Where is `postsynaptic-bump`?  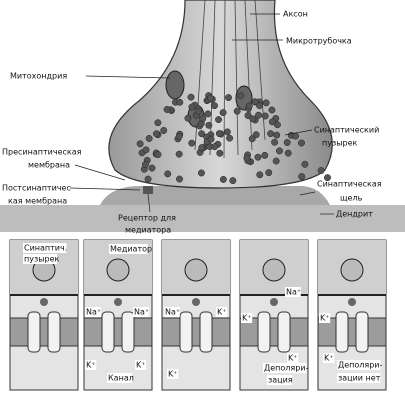
postsynaptic-bump is located at coordinates (215, 195).